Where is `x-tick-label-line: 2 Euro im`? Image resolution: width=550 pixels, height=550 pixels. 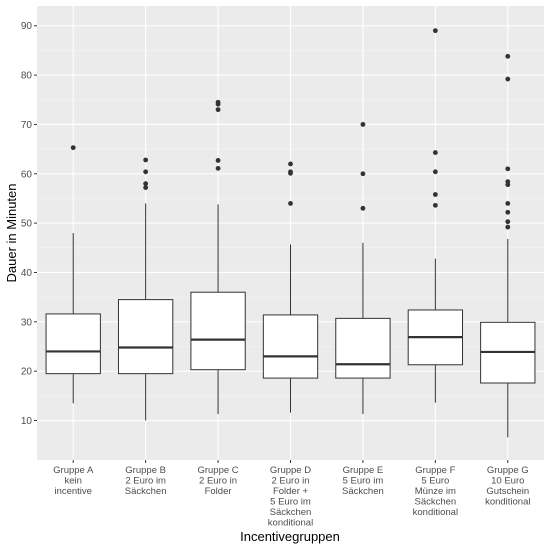
x-tick-label-line: 2 Euro im is located at coordinates (145, 481).